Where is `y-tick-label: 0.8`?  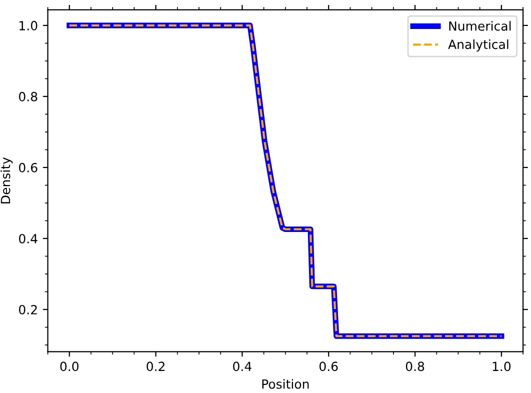
y-tick-label: 0.8 is located at coordinates (28, 97).